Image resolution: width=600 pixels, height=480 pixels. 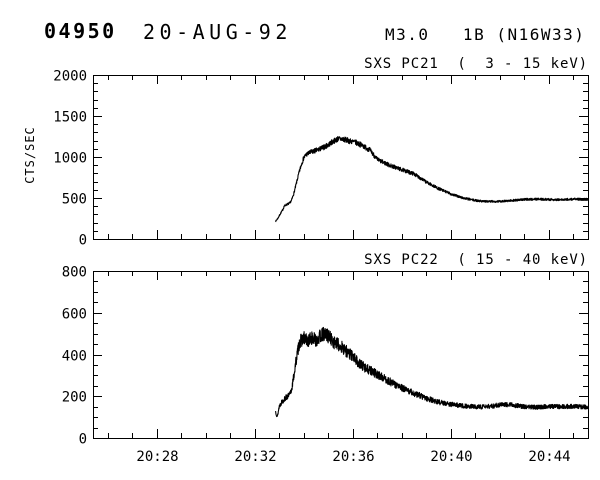 I want to click on flare-class-location: M3.0 1B (N16W33), so click(x=485, y=34).